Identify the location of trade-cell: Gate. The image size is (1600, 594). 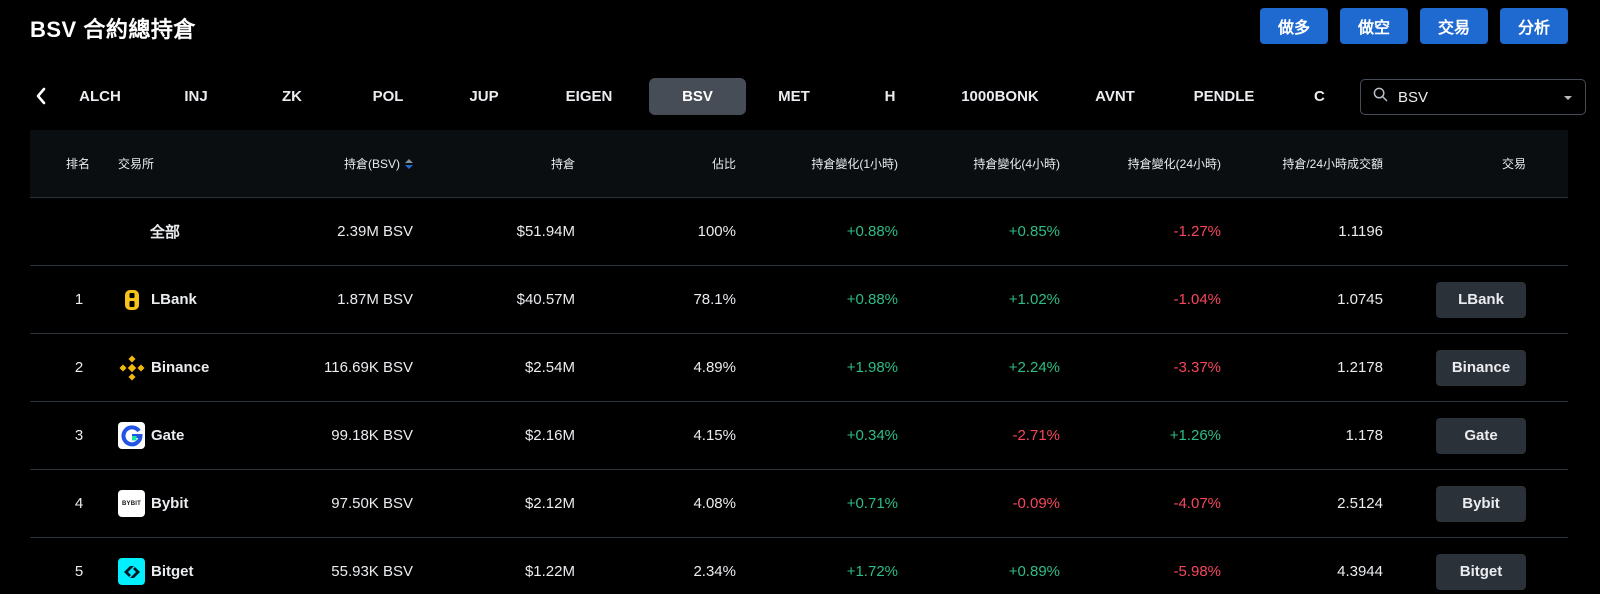
(1481, 435).